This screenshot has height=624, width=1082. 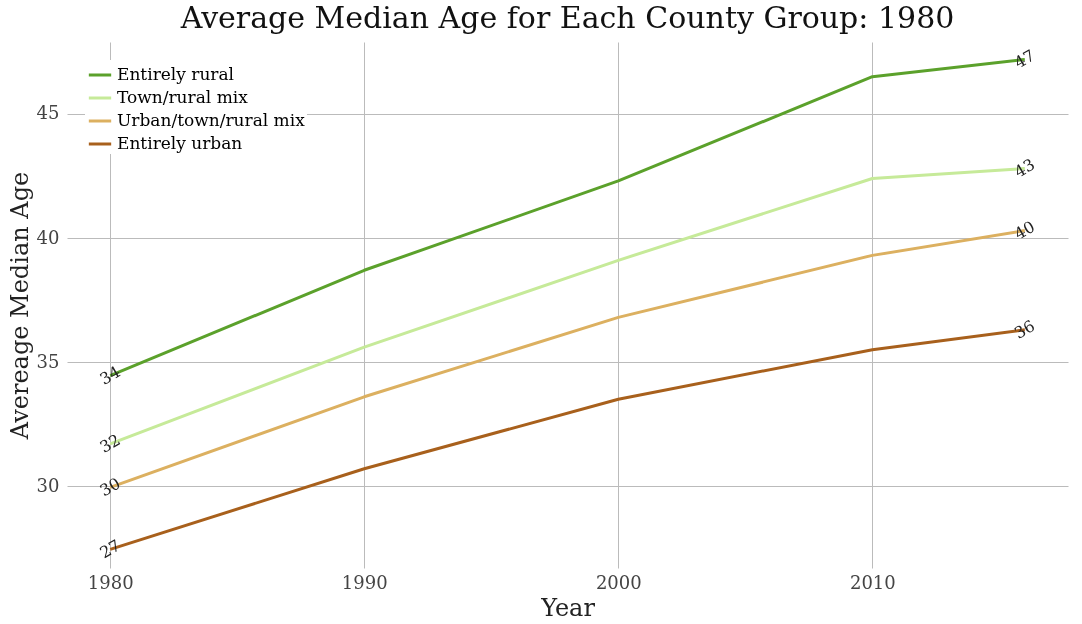 I want to click on legend-label: Urban/town/rural mix, so click(x=211, y=120).